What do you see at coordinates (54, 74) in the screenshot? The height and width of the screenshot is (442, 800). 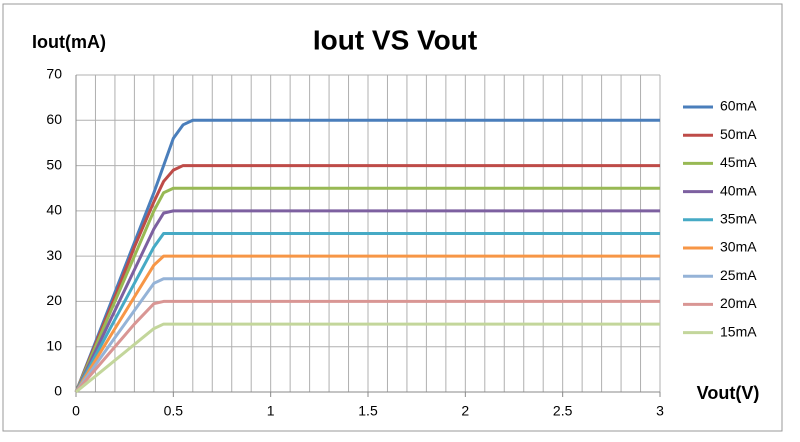 I see `y-tick-label: 70` at bounding box center [54, 74].